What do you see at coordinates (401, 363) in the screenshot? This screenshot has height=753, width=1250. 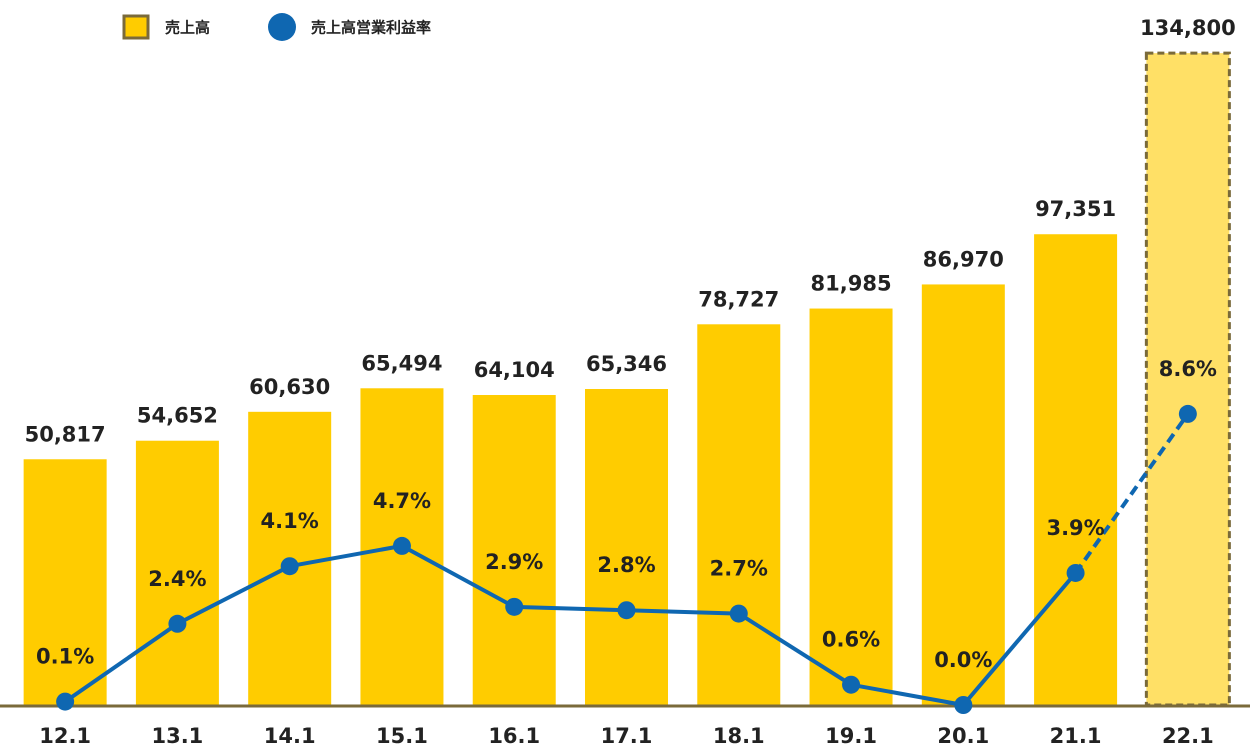 I see `bar-value-label: 65,494` at bounding box center [401, 363].